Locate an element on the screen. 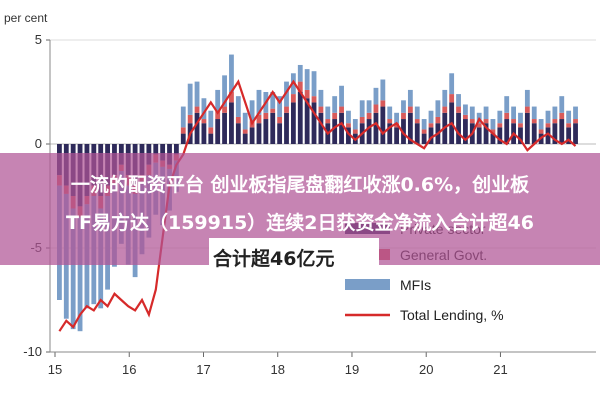 This screenshot has width=600, height=400. overlay-line-3: 合计超46亿元 is located at coordinates (274, 259).